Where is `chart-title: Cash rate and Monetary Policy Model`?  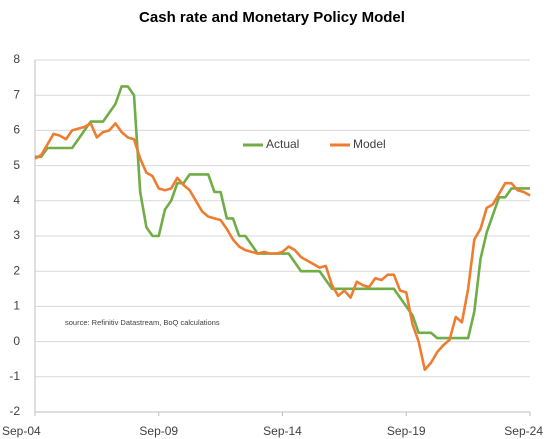 chart-title: Cash rate and Monetary Policy Model is located at coordinates (272, 17).